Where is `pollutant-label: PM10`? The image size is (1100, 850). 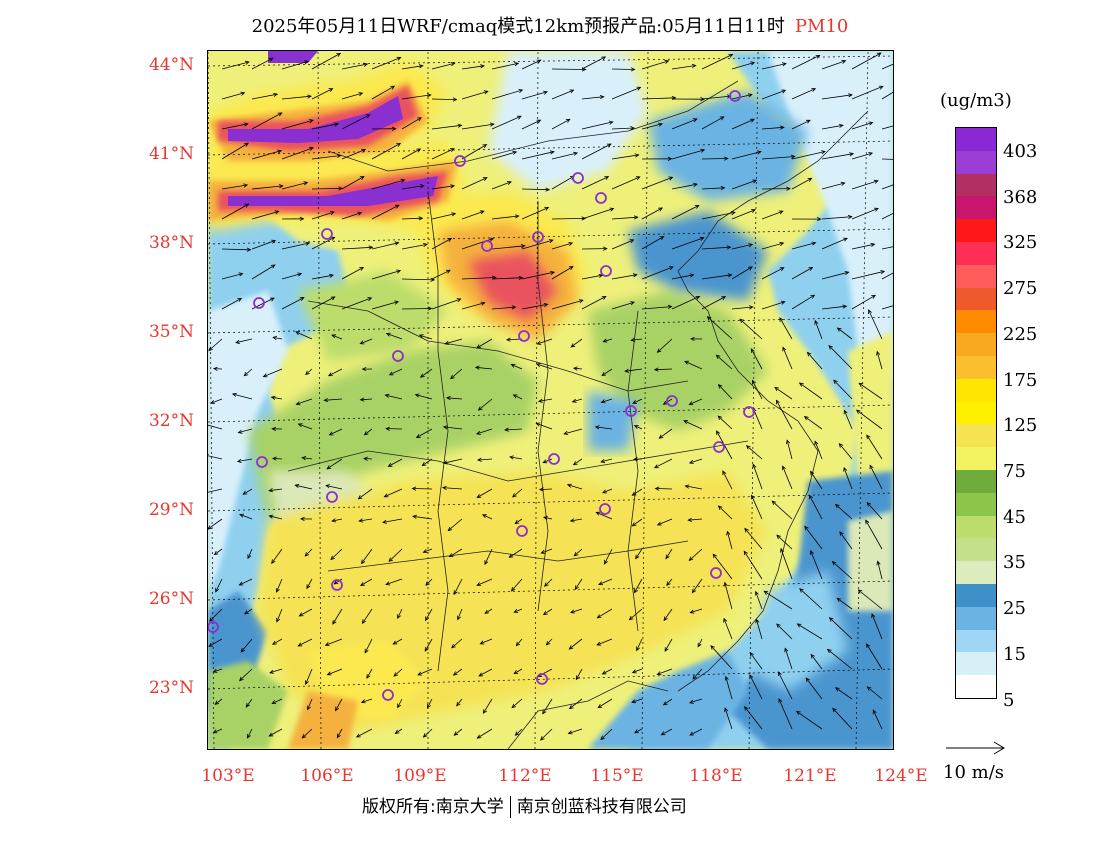 pollutant-label: PM10 is located at coordinates (821, 26).